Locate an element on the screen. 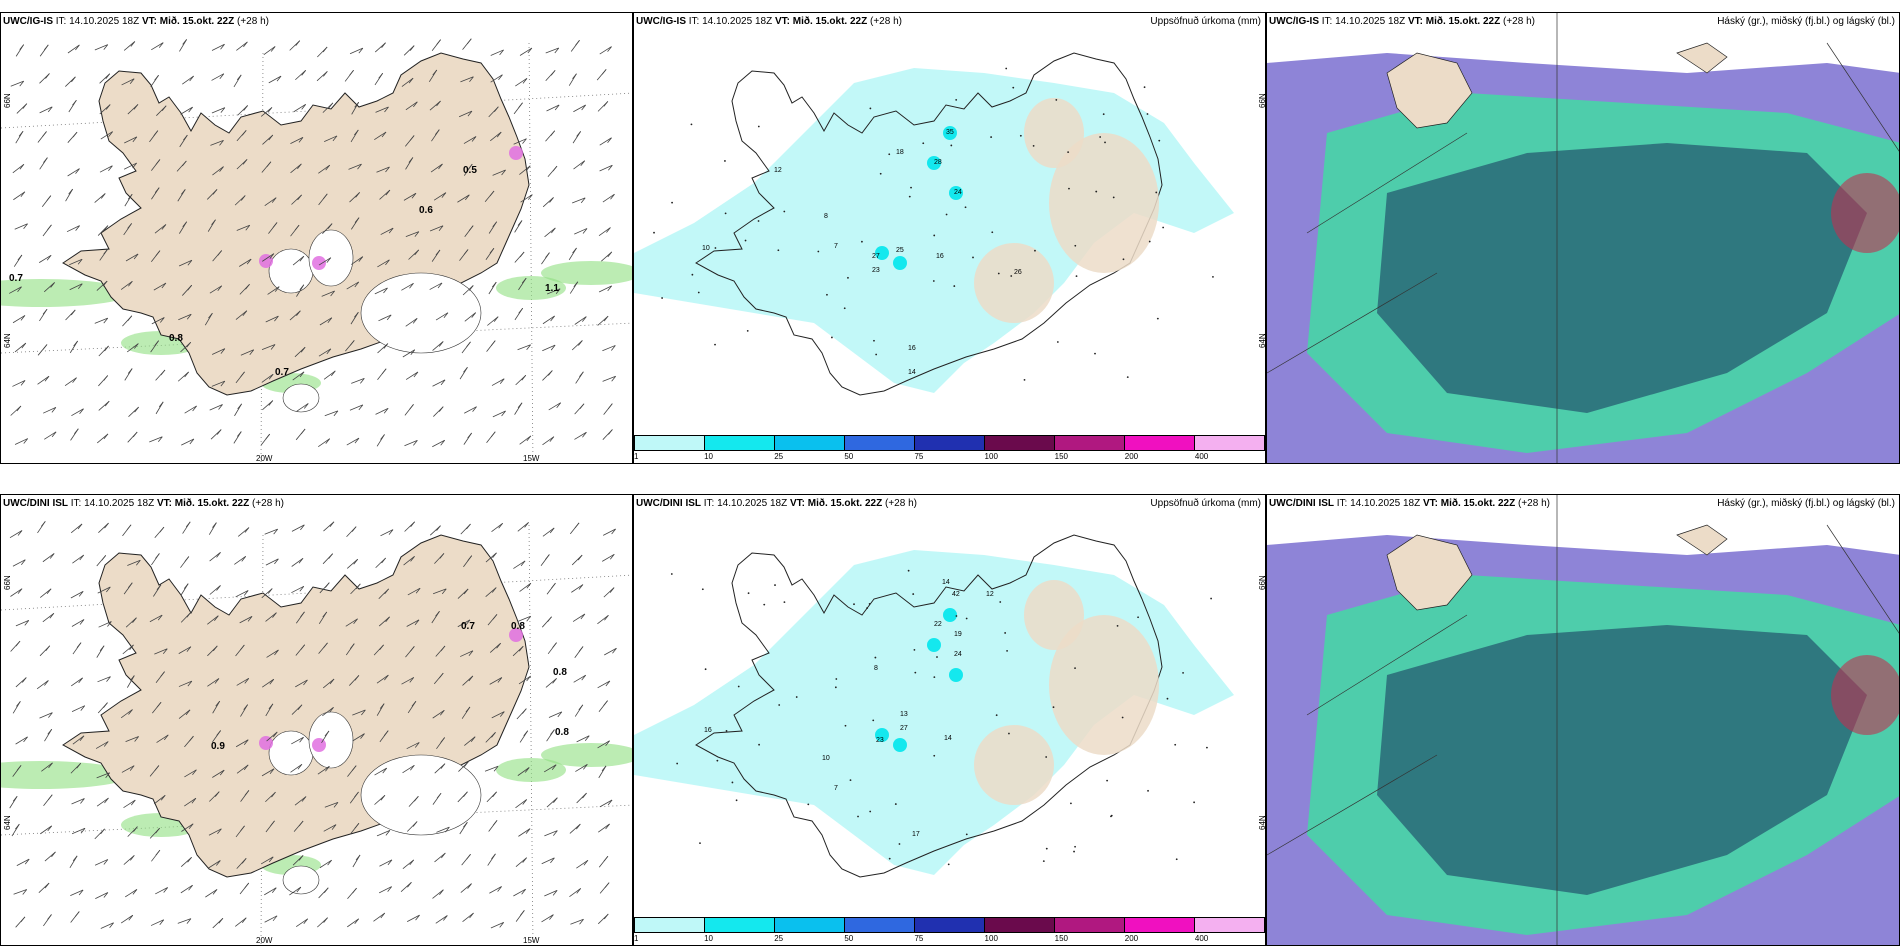 The height and width of the screenshot is (950, 1900). precip-value: 23 is located at coordinates (880, 740).